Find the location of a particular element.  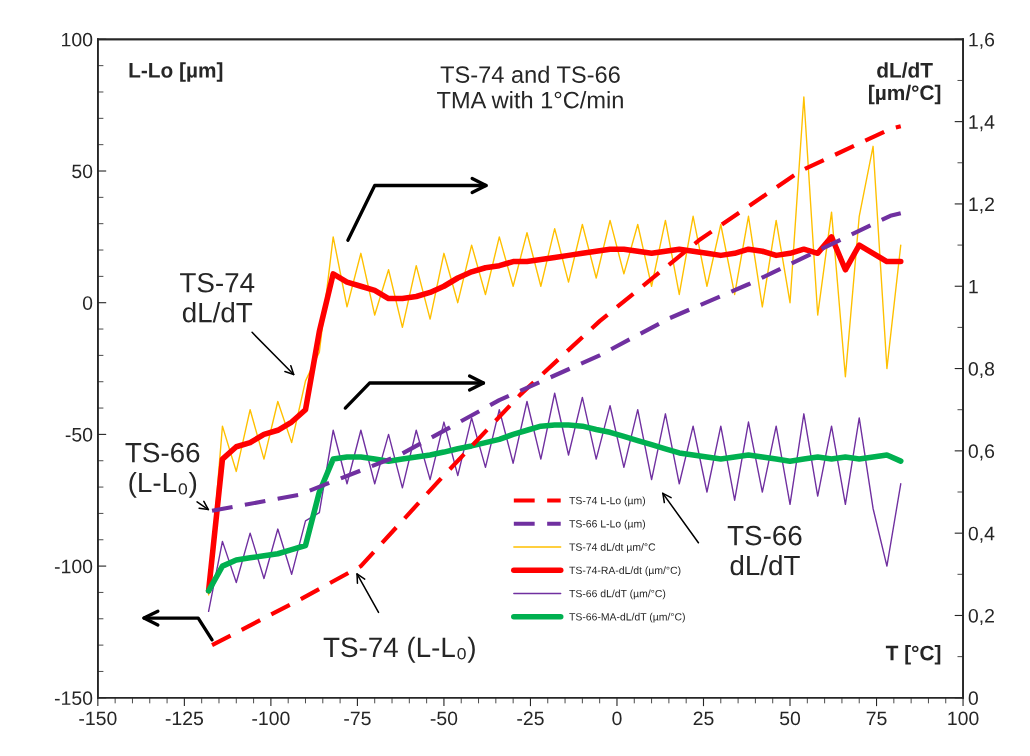

x-tick-label: 75 is located at coordinates (876, 718).